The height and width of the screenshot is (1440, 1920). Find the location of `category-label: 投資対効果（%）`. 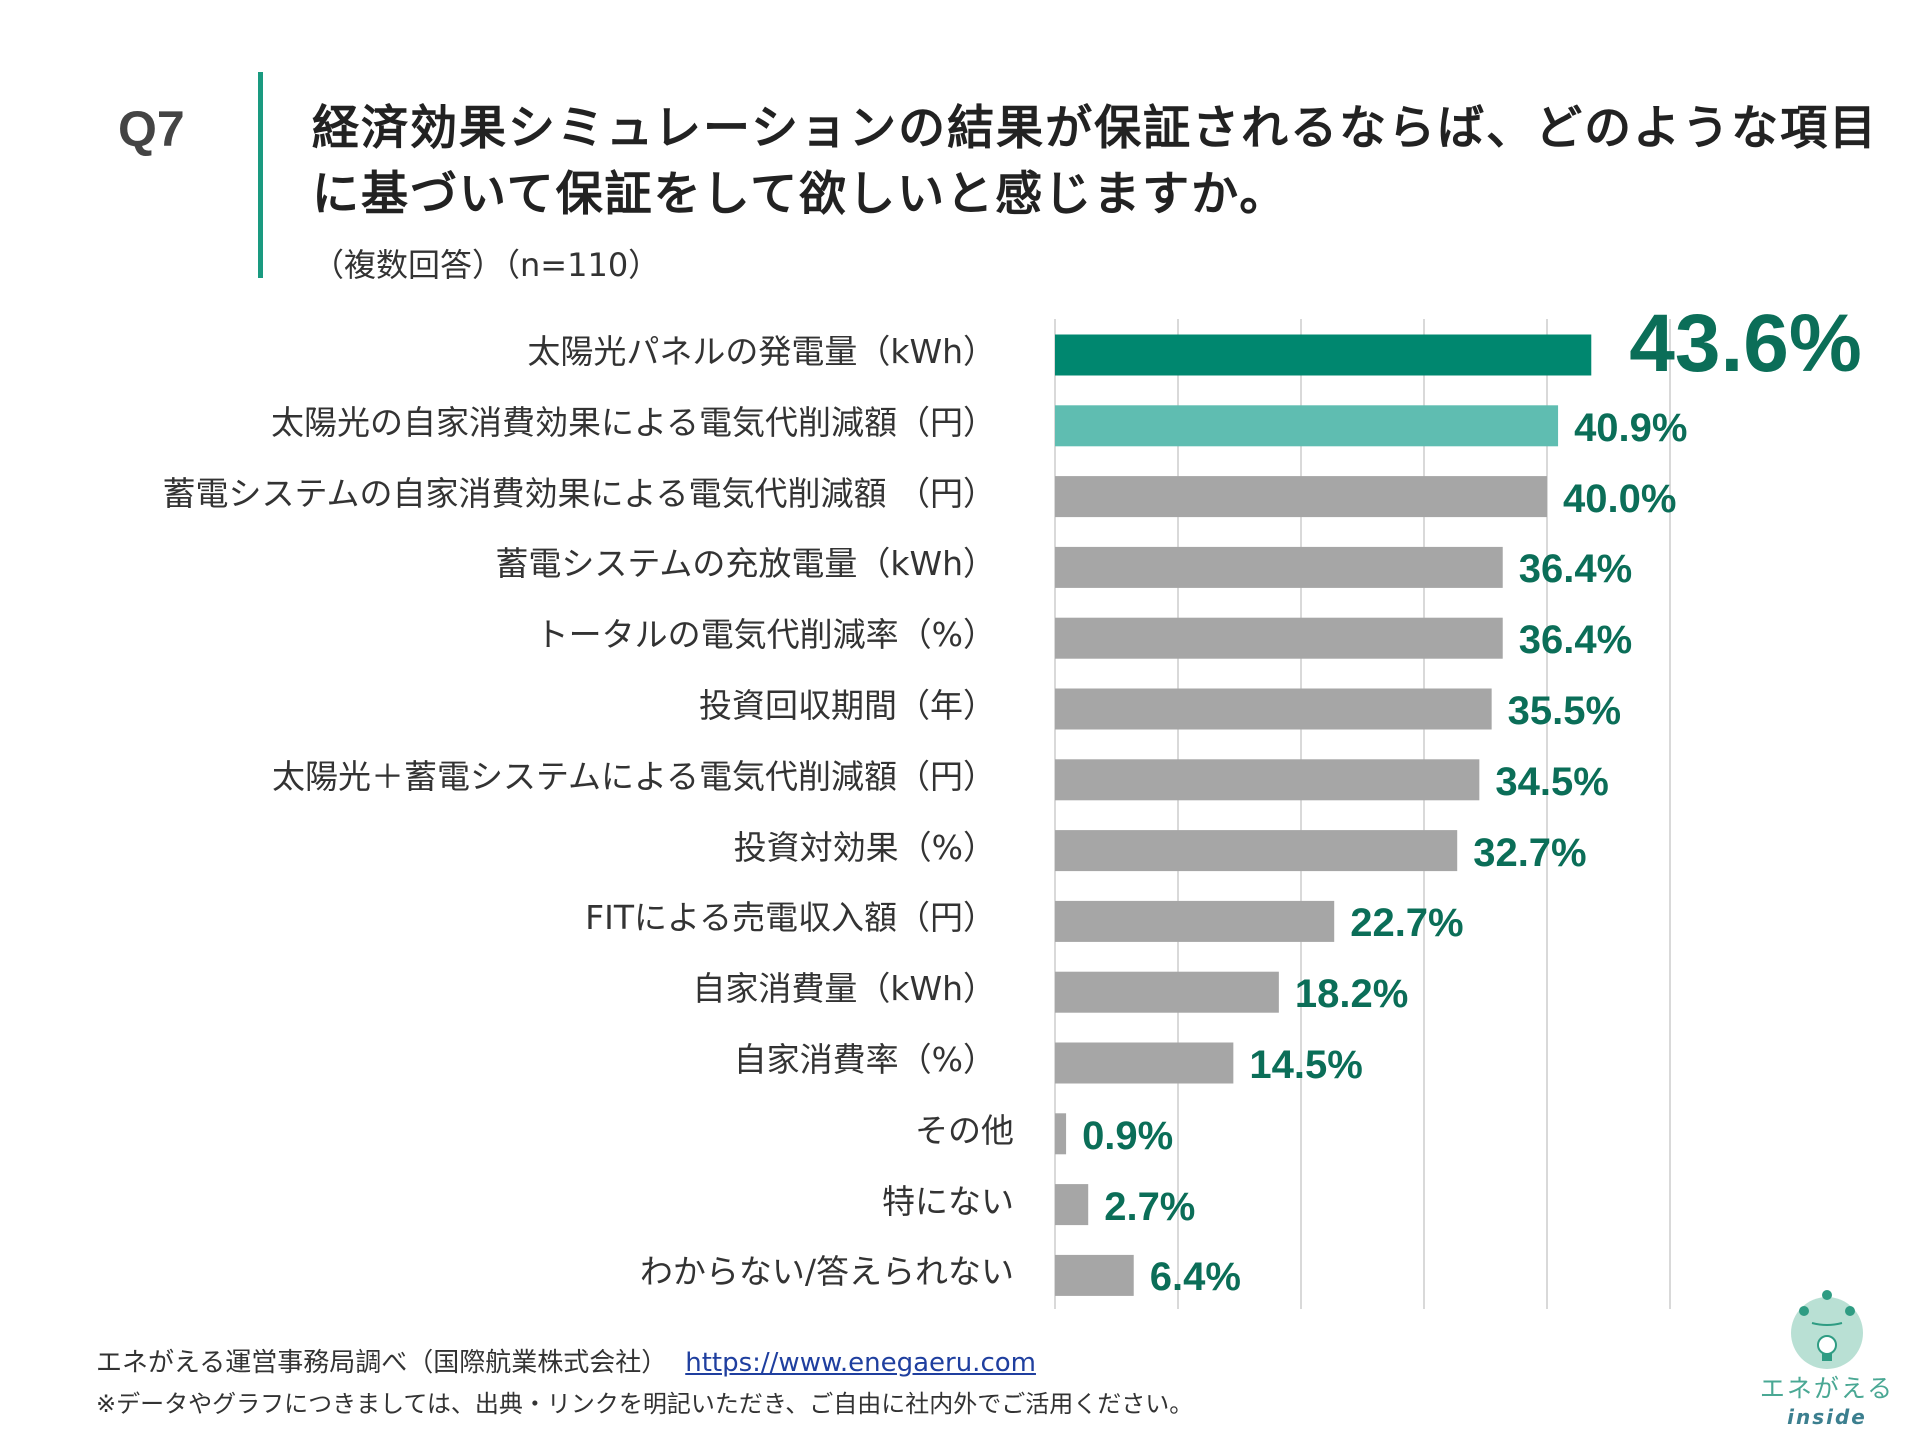

category-label: 投資対効果（%） is located at coordinates (864, 847).